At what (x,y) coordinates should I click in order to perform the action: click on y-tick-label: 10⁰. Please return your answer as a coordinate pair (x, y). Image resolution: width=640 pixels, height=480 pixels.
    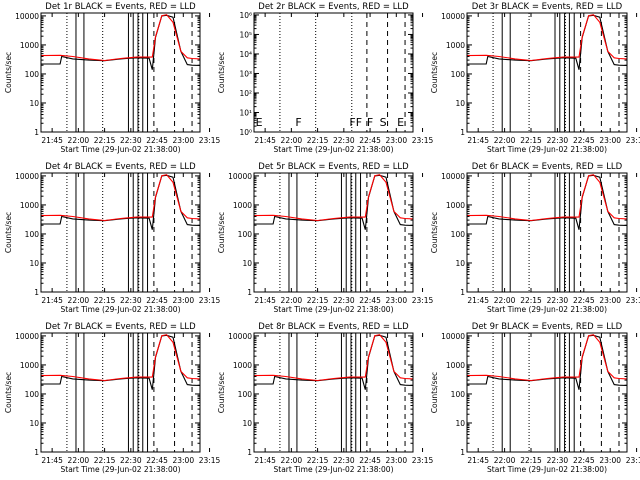
    Looking at the image, I should click on (245, 132).